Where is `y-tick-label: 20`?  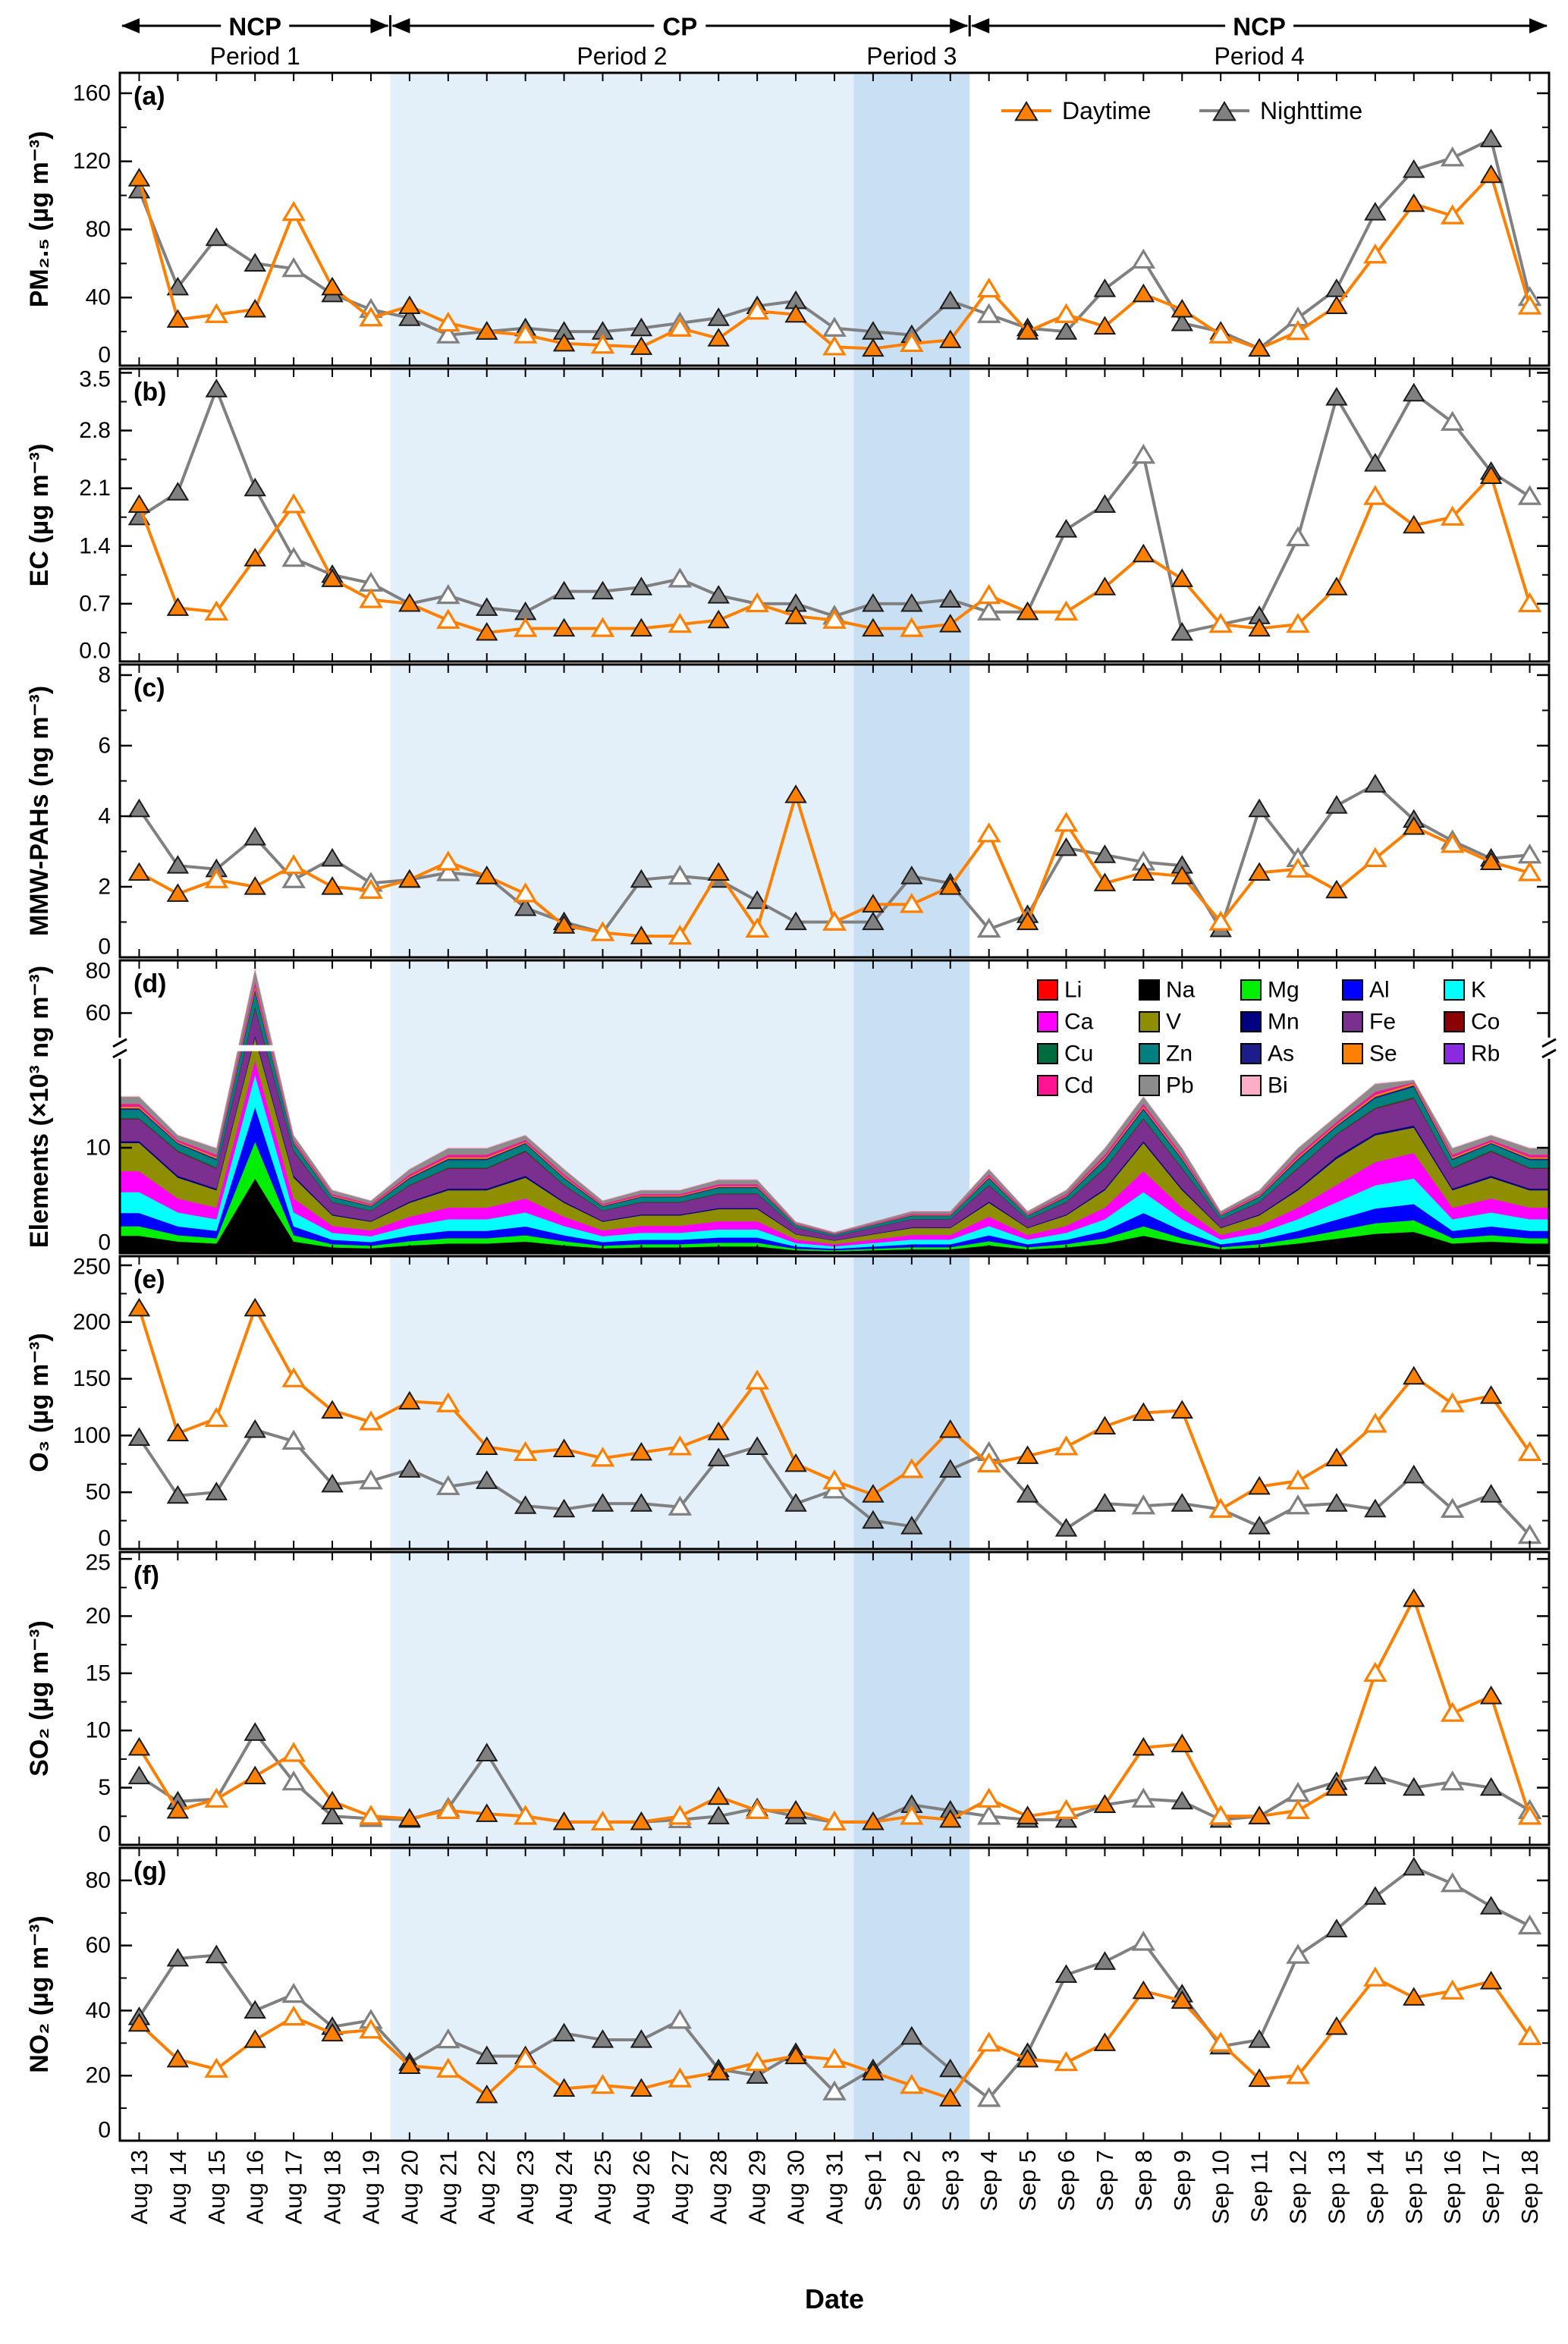
y-tick-label: 20 is located at coordinates (98, 2075).